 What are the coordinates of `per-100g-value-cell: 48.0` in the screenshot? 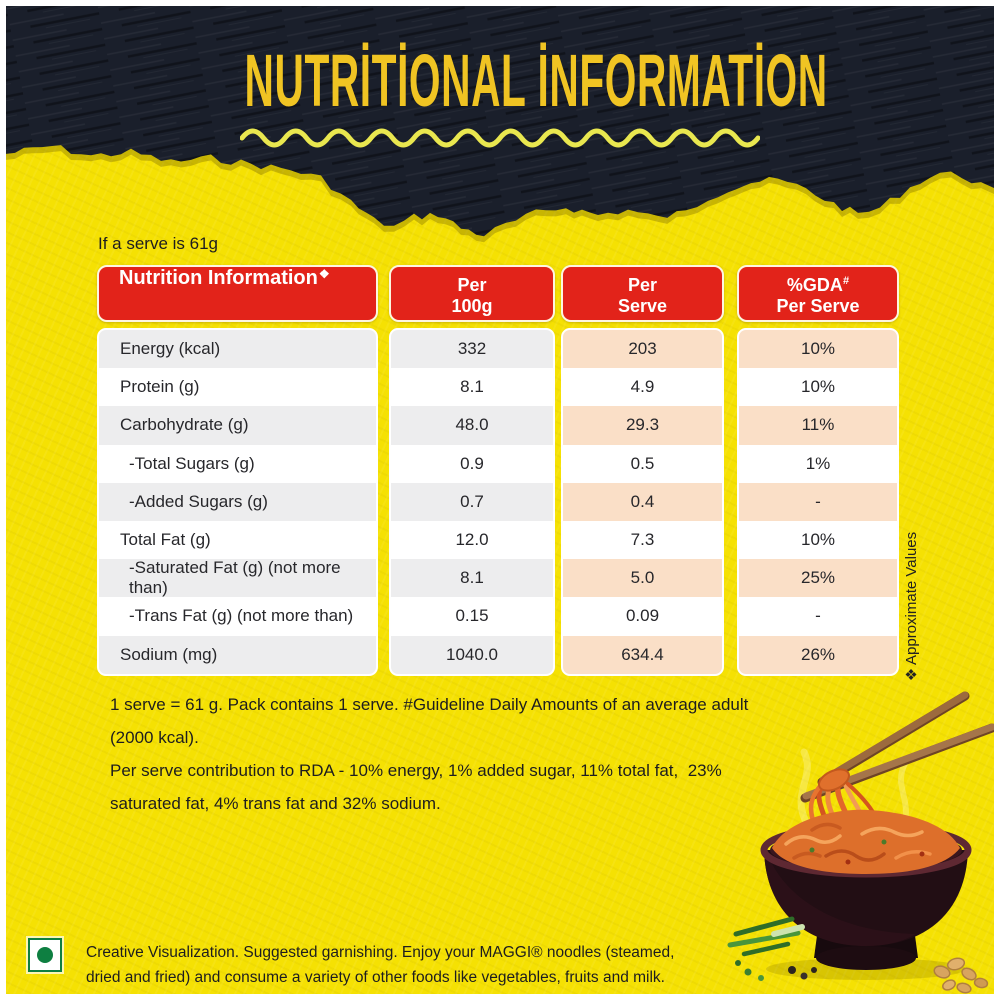 It's located at (472, 425).